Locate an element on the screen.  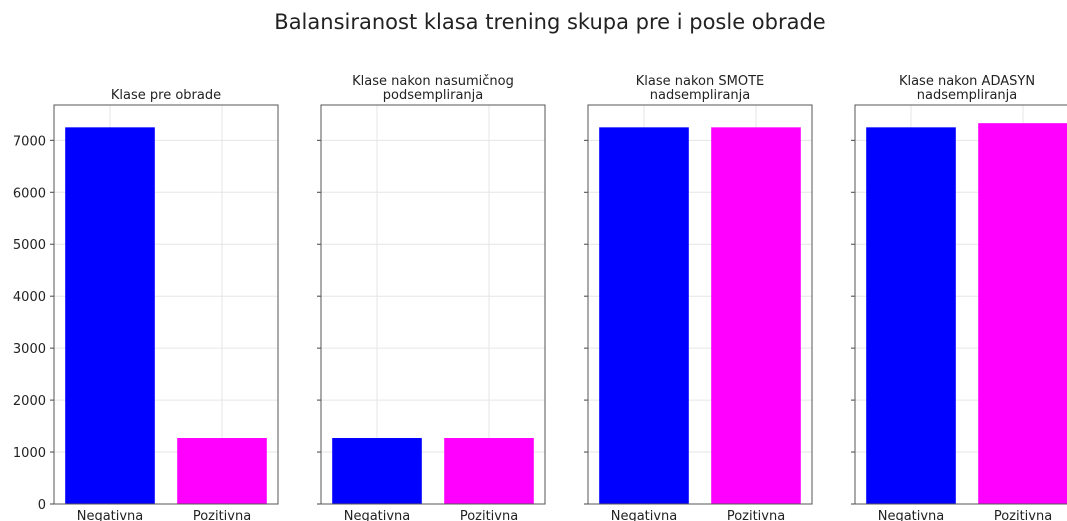
subplot-title: Klase nakon nasumičnog podsempliranja is located at coordinates (433, 88).